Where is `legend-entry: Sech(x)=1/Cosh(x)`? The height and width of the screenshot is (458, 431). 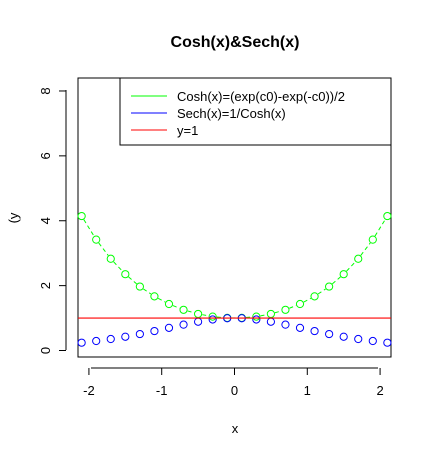
legend-entry: Sech(x)=1/Cosh(x) is located at coordinates (231, 113).